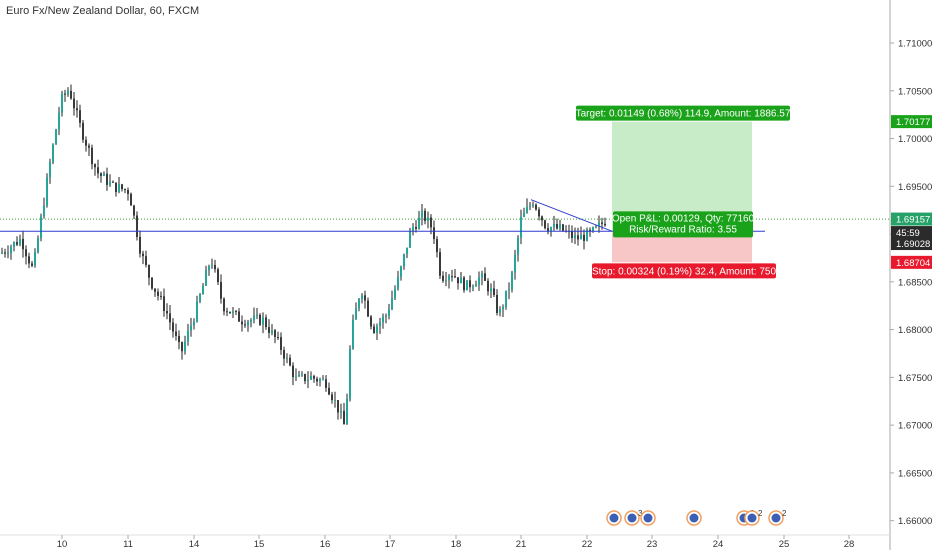 This screenshot has height=550, width=932. What do you see at coordinates (633, 517) in the screenshot?
I see `event-badge: 3` at bounding box center [633, 517].